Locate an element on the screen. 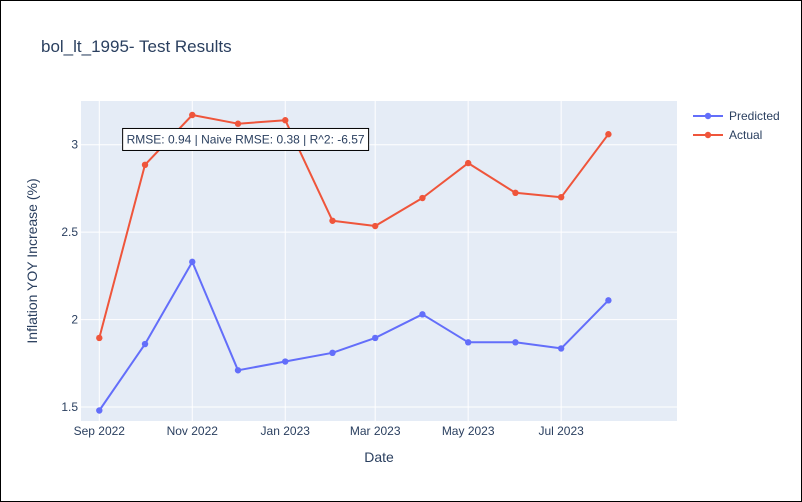 The width and height of the screenshot is (802, 502). x-tick-label: Sep 2022 is located at coordinates (100, 431).